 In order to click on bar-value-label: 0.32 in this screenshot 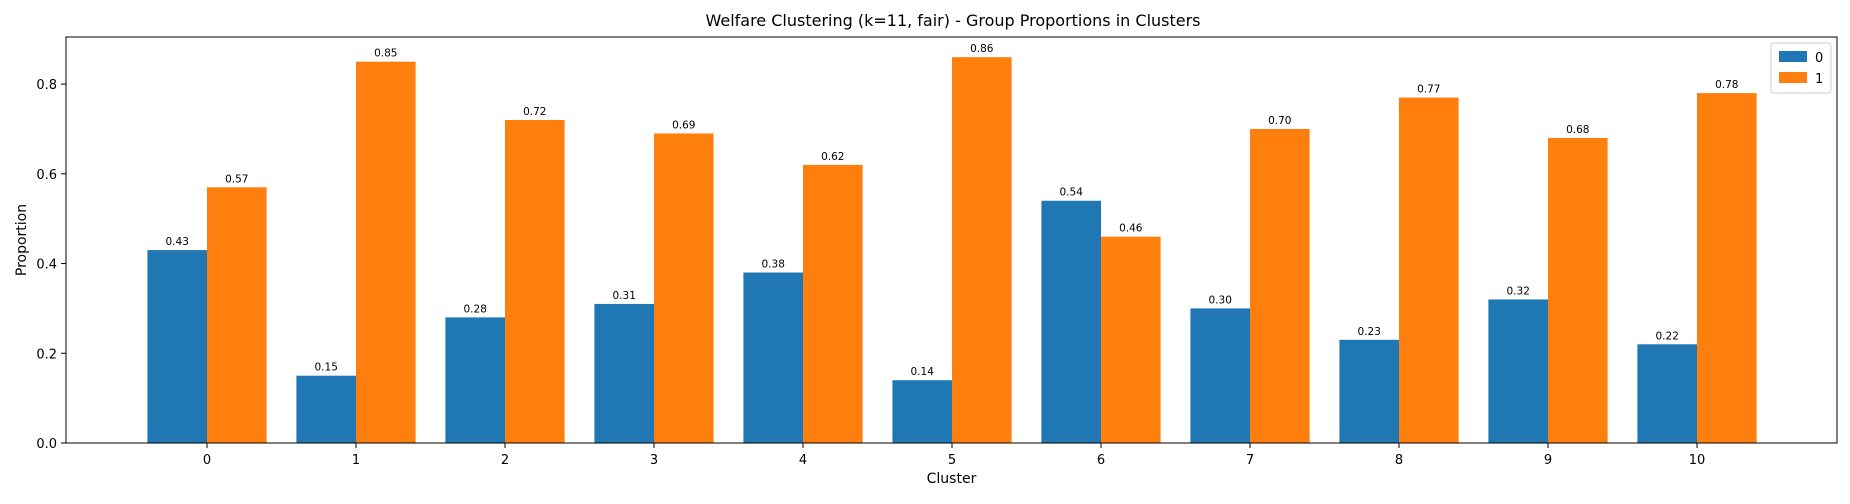, I will do `click(1518, 291)`.